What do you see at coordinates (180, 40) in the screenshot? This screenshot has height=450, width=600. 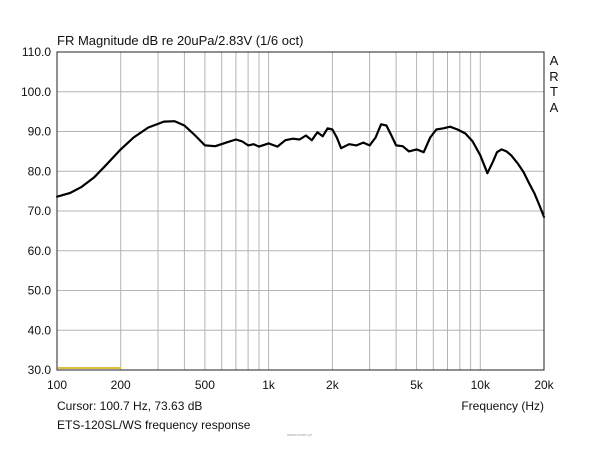 I see `chart-title: FR Magnitude dB re 20uPa/2.83V (1/6 oct)` at bounding box center [180, 40].